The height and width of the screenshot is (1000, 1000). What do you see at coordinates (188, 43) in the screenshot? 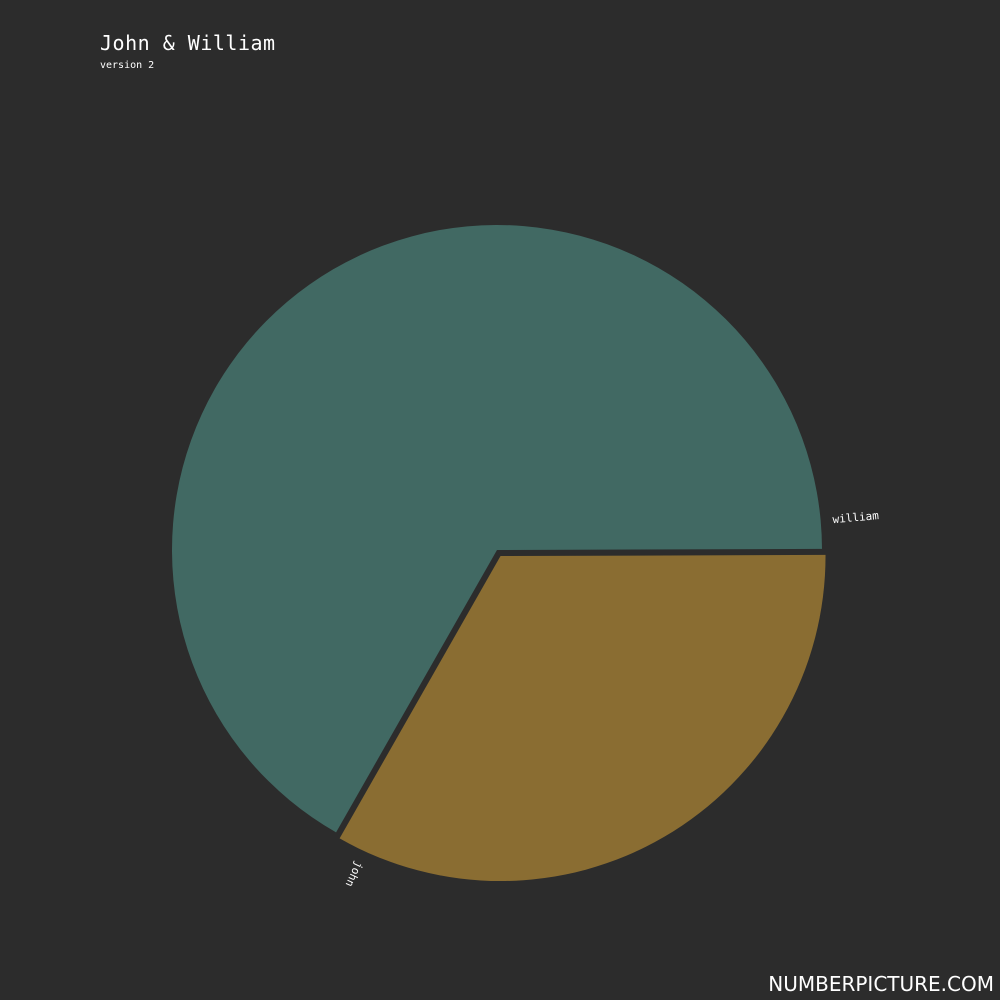
I see `chart-title: John & William` at bounding box center [188, 43].